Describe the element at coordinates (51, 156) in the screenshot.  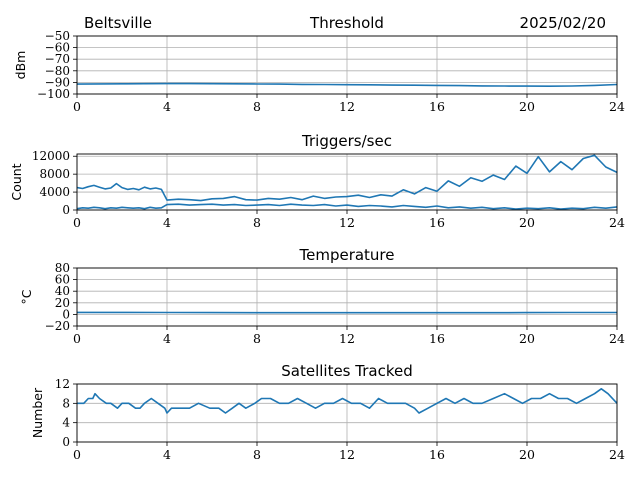
I see `y-tick-label: 12000` at that location.